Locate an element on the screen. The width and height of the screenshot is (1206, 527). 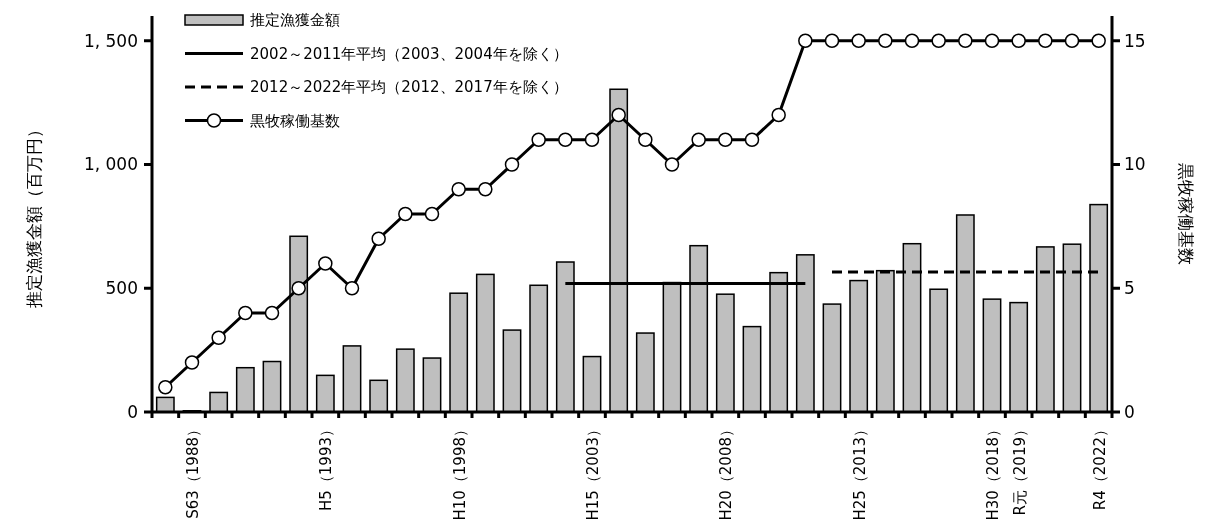
x-tick-label: S63（1988） is located at coordinates (193, 470).